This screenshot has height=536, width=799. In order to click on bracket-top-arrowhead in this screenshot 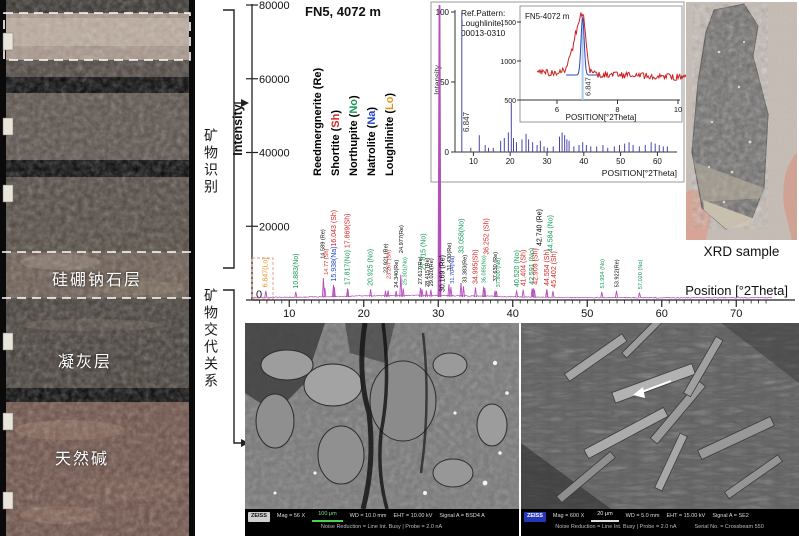, I will do `click(245, 103)`.